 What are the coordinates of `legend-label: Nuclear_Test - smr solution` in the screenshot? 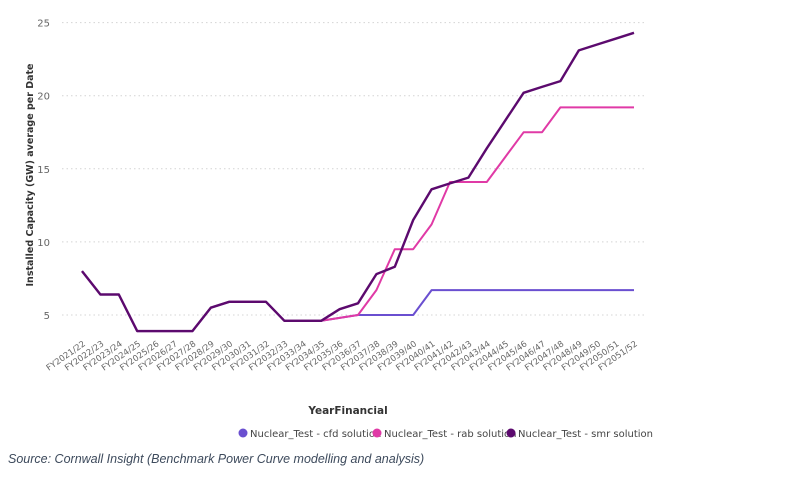 It's located at (585, 434).